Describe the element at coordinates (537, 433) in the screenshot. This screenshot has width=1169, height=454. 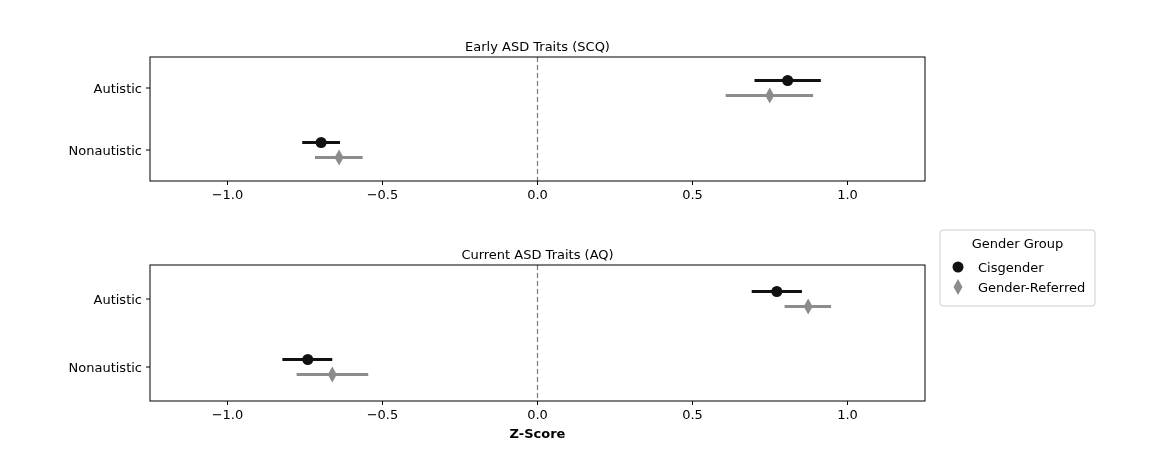
I see `x-axis-title: Z-Score` at that location.